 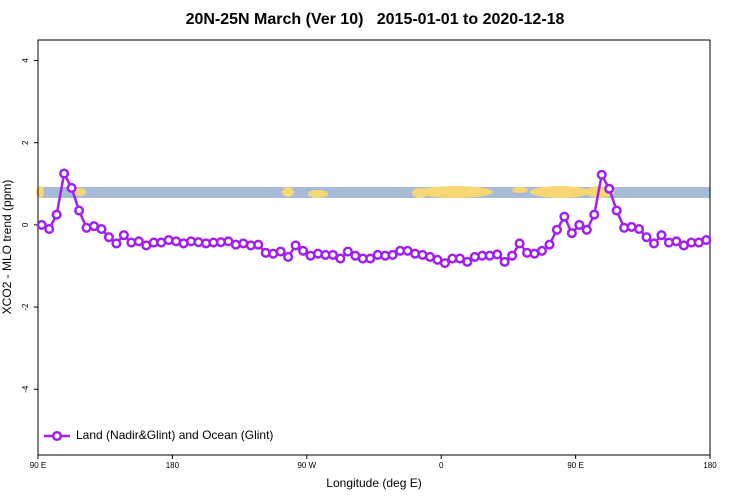 I want to click on x-tick-label: 90 W, so click(x=306, y=465).